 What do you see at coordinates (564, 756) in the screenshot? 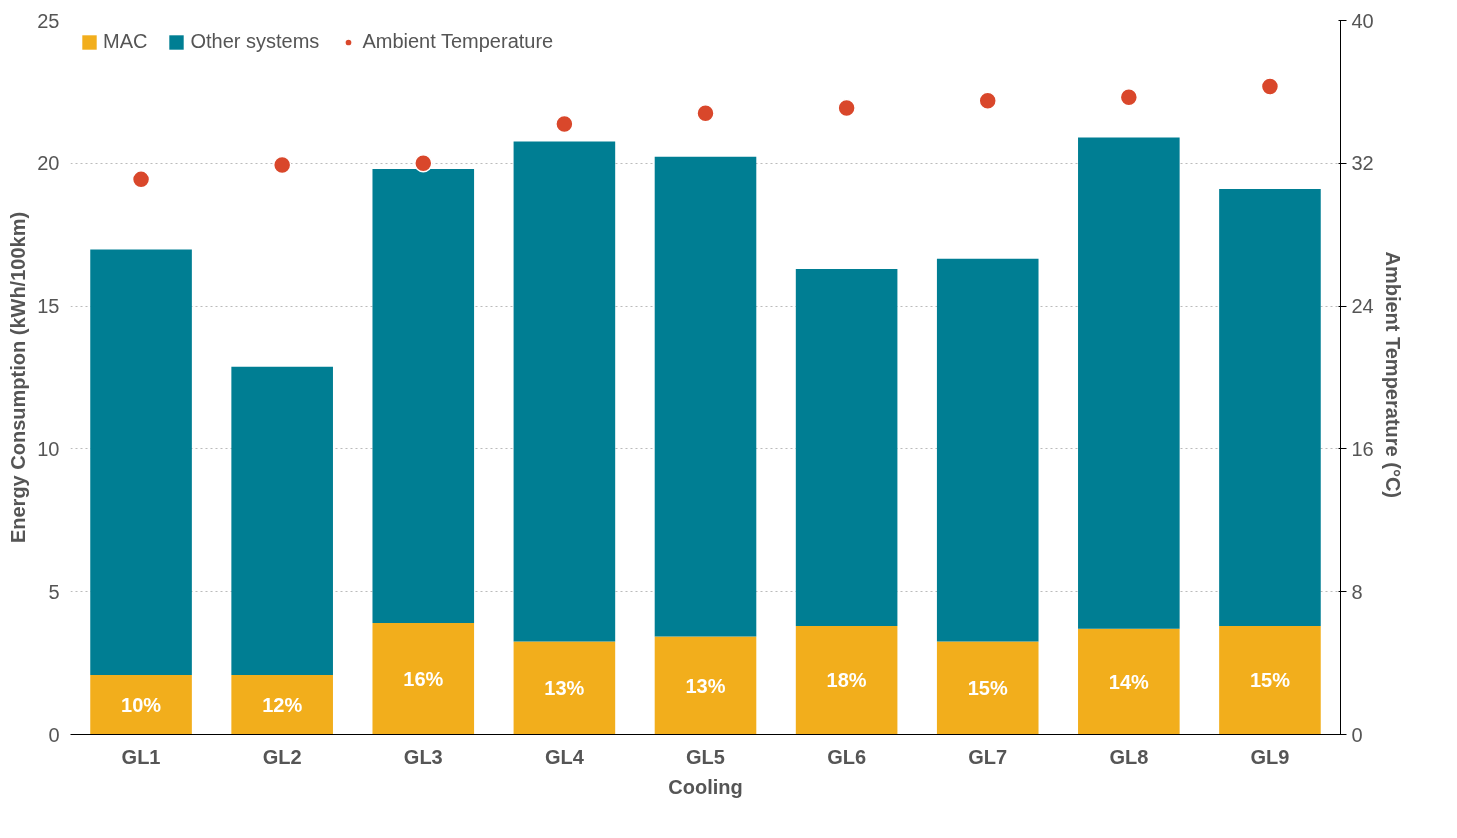
I see `x-tick-label: GL4` at bounding box center [564, 756].